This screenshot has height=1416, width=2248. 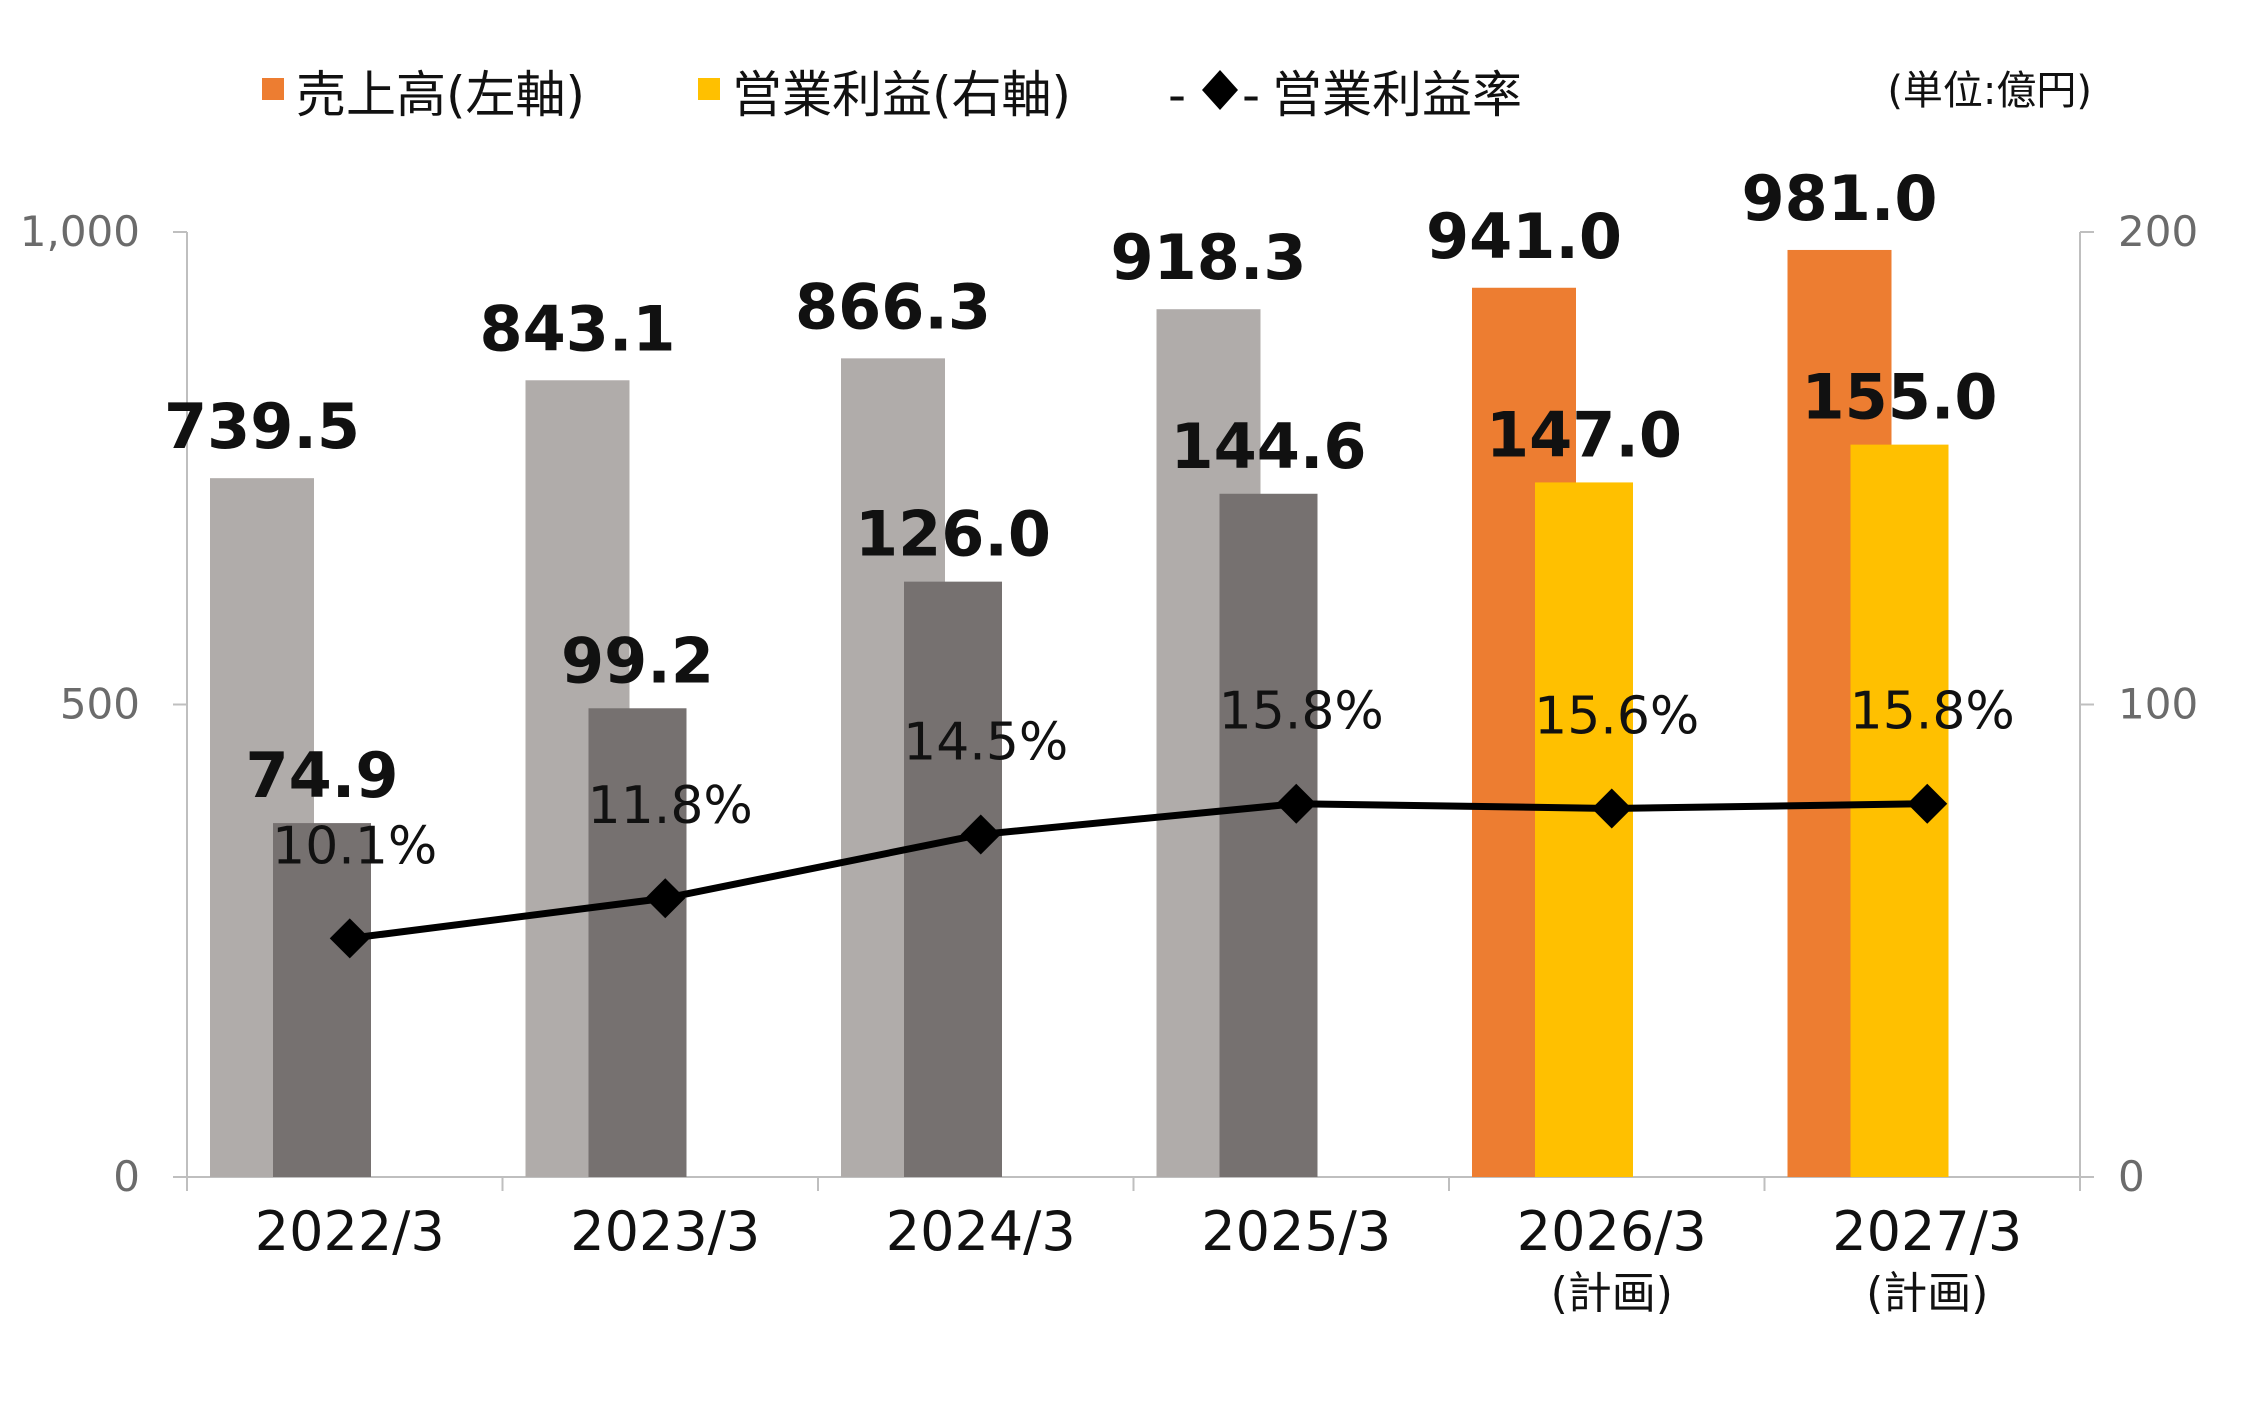 I want to click on sales-value-label: 739.5, so click(x=262, y=426).